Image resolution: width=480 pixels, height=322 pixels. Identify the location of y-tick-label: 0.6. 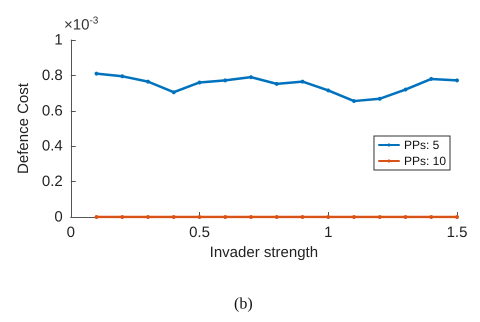
(52, 111).